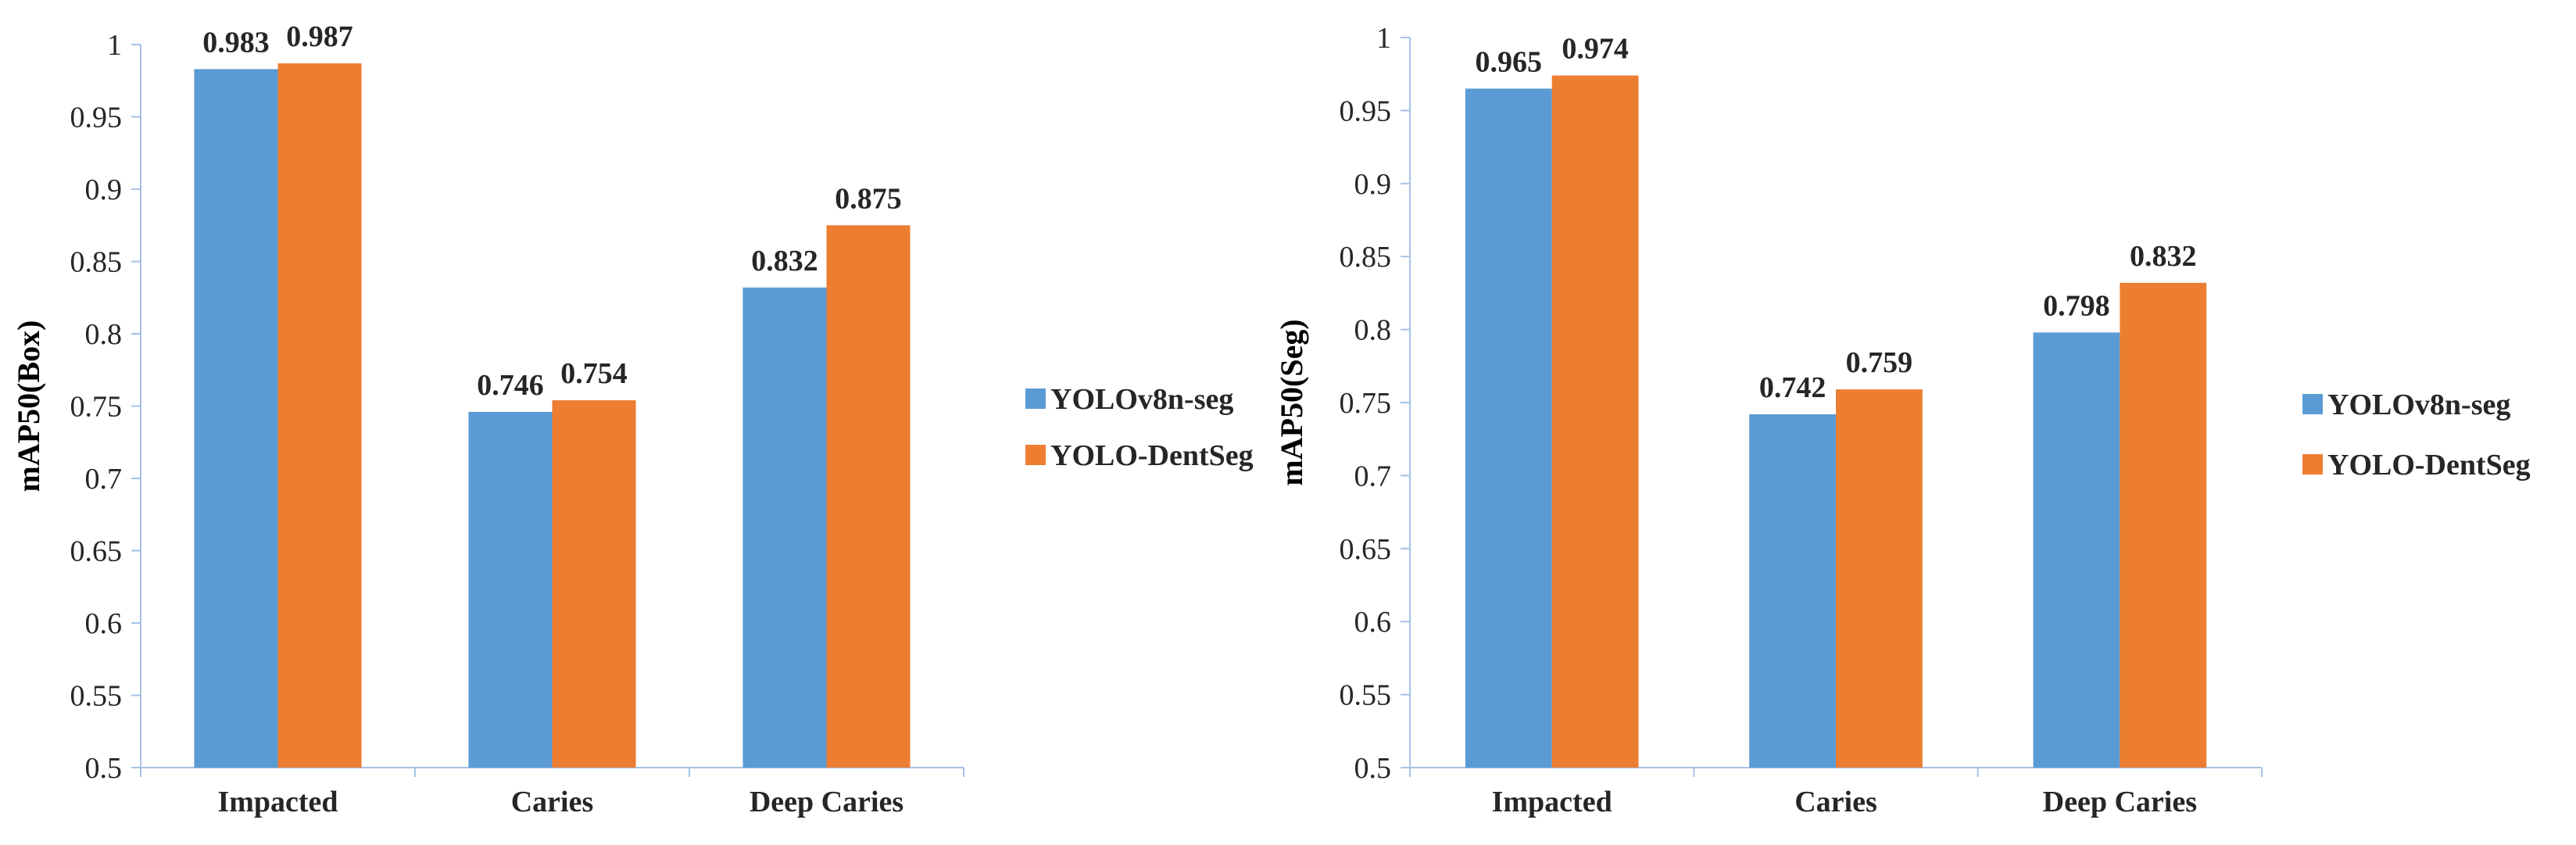 This screenshot has width=2576, height=845. Describe the element at coordinates (868, 198) in the screenshot. I see `data-label: 0.875` at that location.